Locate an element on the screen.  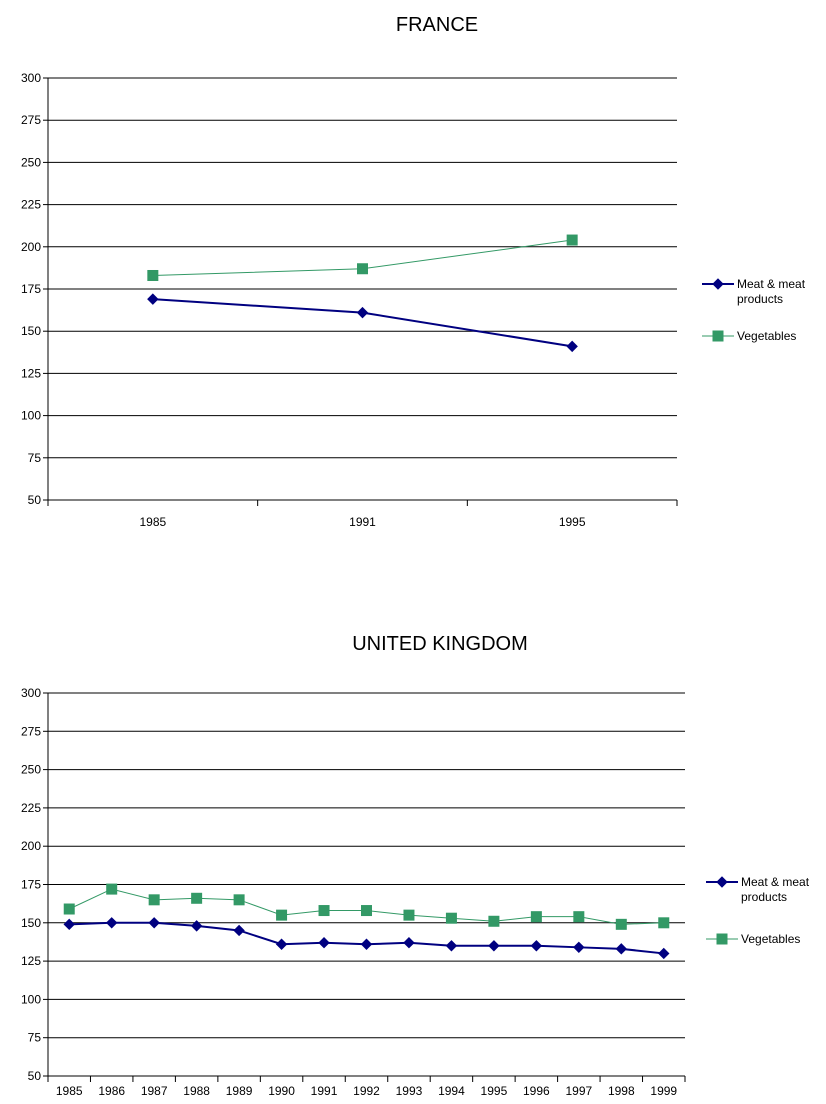
uk-y-tick-label-175: 175 is located at coordinates (31, 885).